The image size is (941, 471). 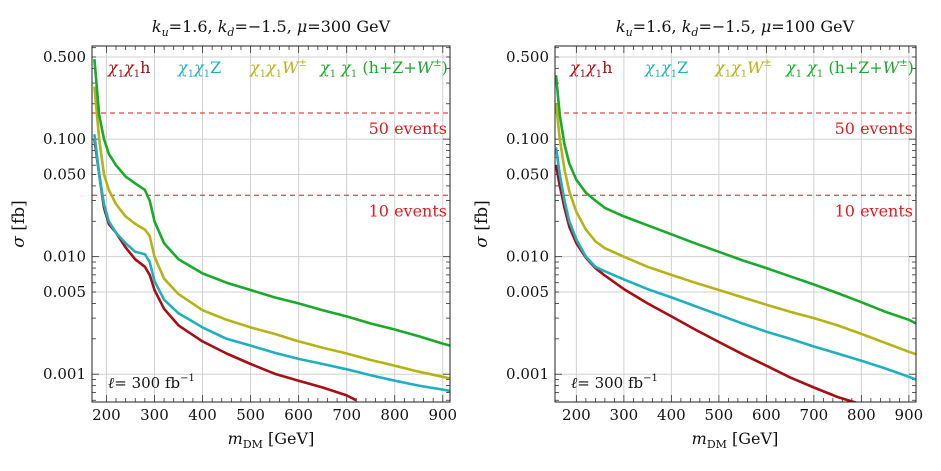 What do you see at coordinates (271, 28) in the screenshot?
I see `chart-title: ku=1.6, kd=−1.5, μ=300 GeV` at bounding box center [271, 28].